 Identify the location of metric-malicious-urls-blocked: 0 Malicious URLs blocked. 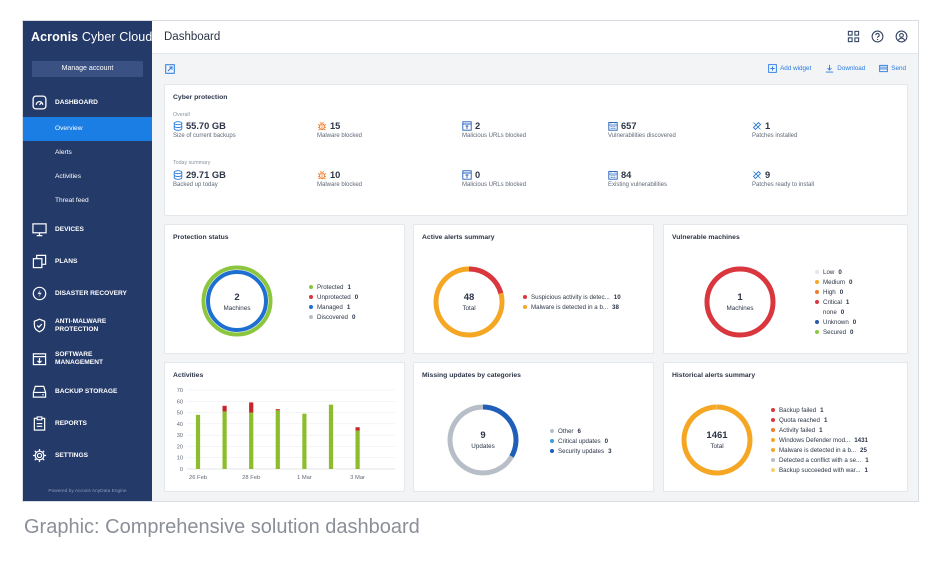
(494, 179).